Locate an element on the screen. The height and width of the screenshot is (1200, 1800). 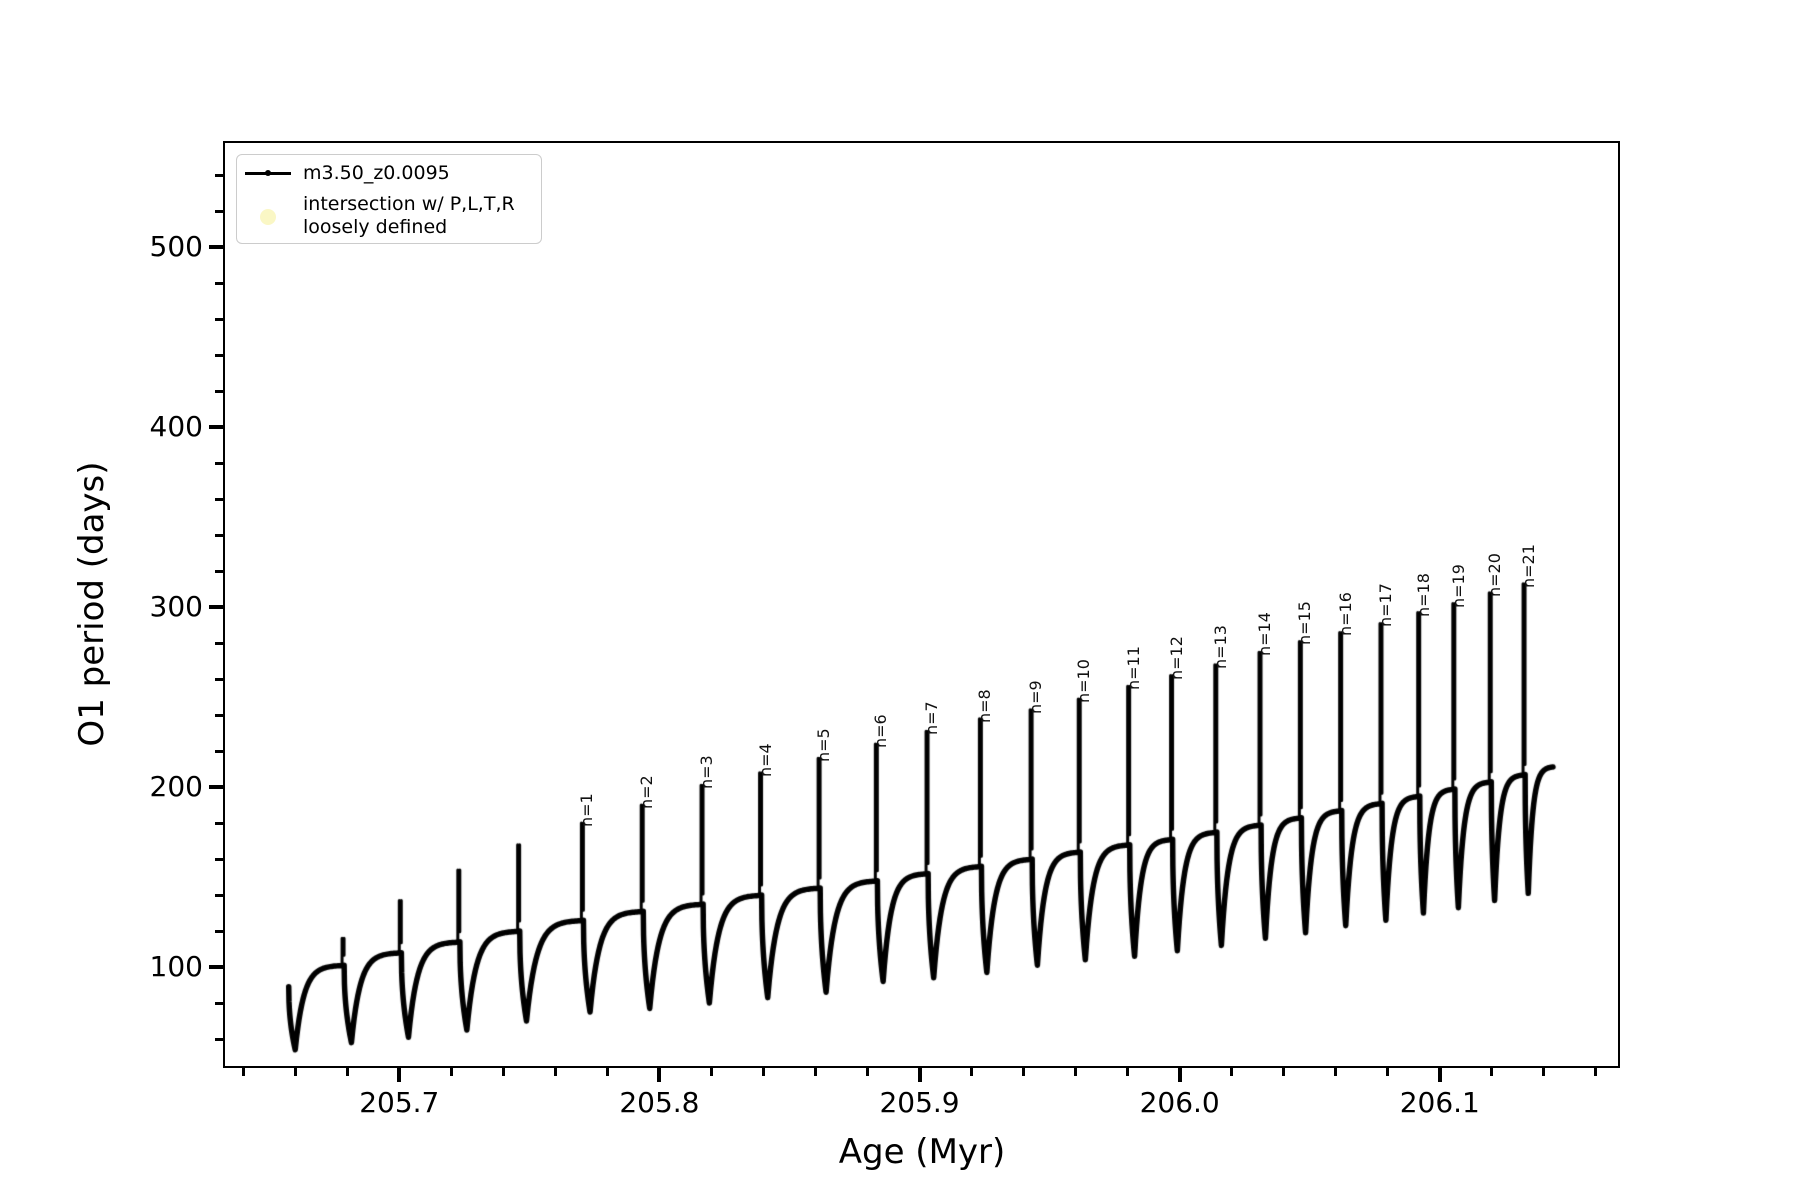
spike-label: n=13 is located at coordinates (1220, 646).